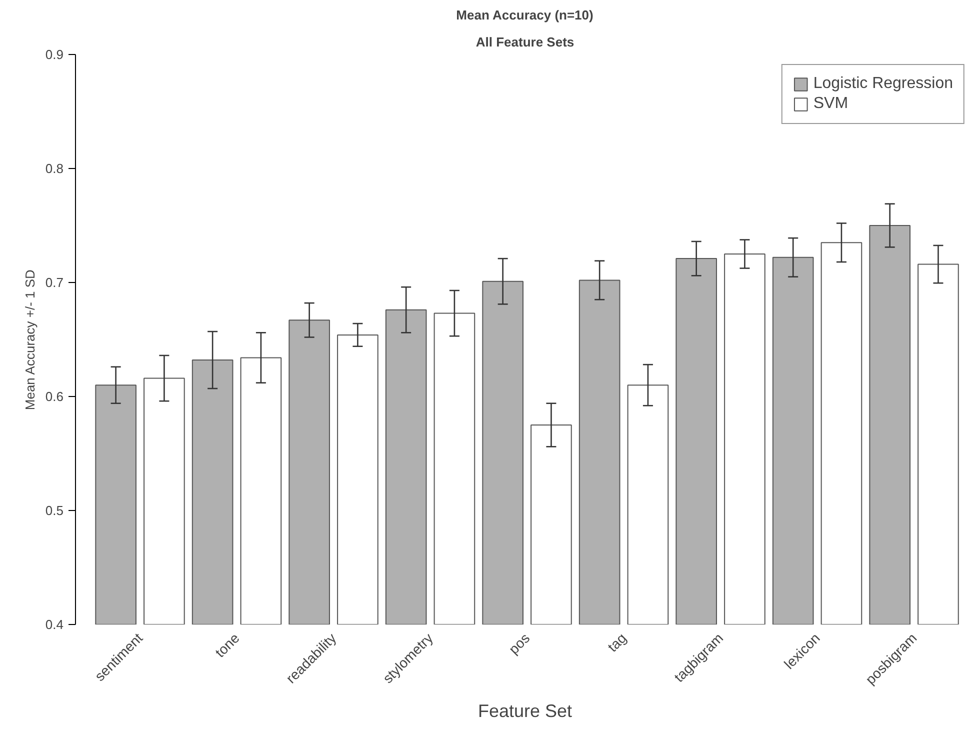 The image size is (979, 734). What do you see at coordinates (54, 510) in the screenshot?
I see `y-tick-label: 0.5` at bounding box center [54, 510].